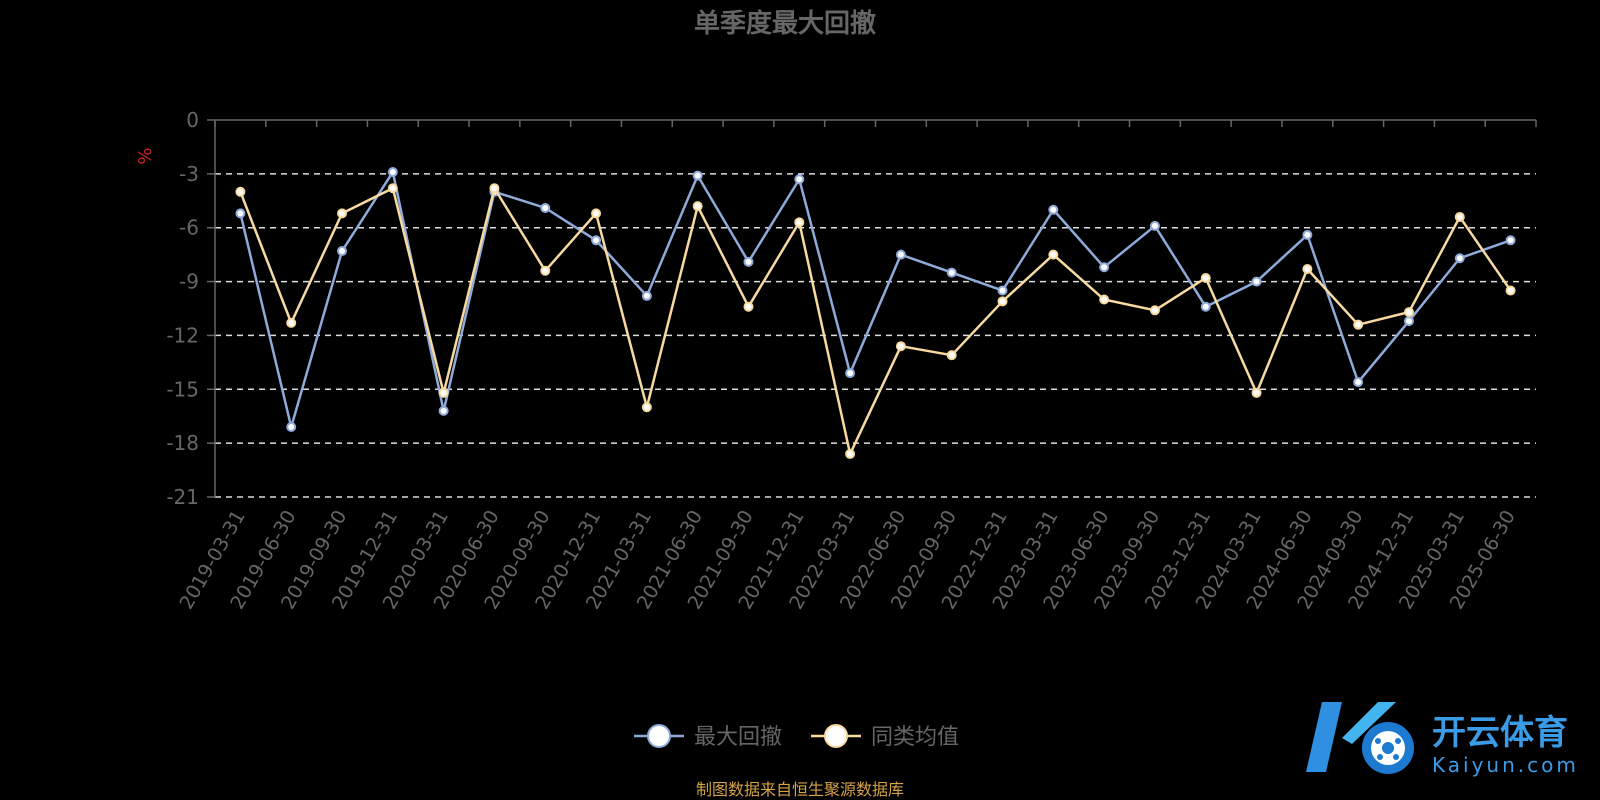 This screenshot has width=1600, height=800. Describe the element at coordinates (785, 23) in the screenshot. I see `chart-title: 单季度最大回撤` at that location.